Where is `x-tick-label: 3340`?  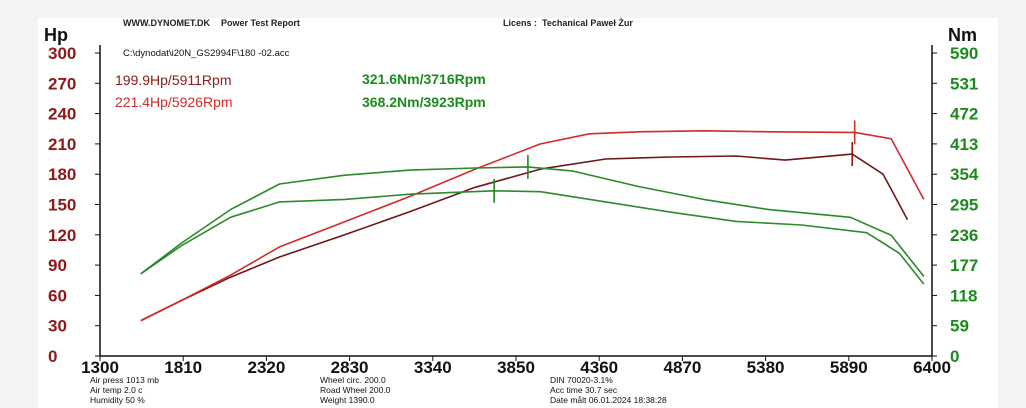 x-tick-label: 3340 is located at coordinates (433, 367).